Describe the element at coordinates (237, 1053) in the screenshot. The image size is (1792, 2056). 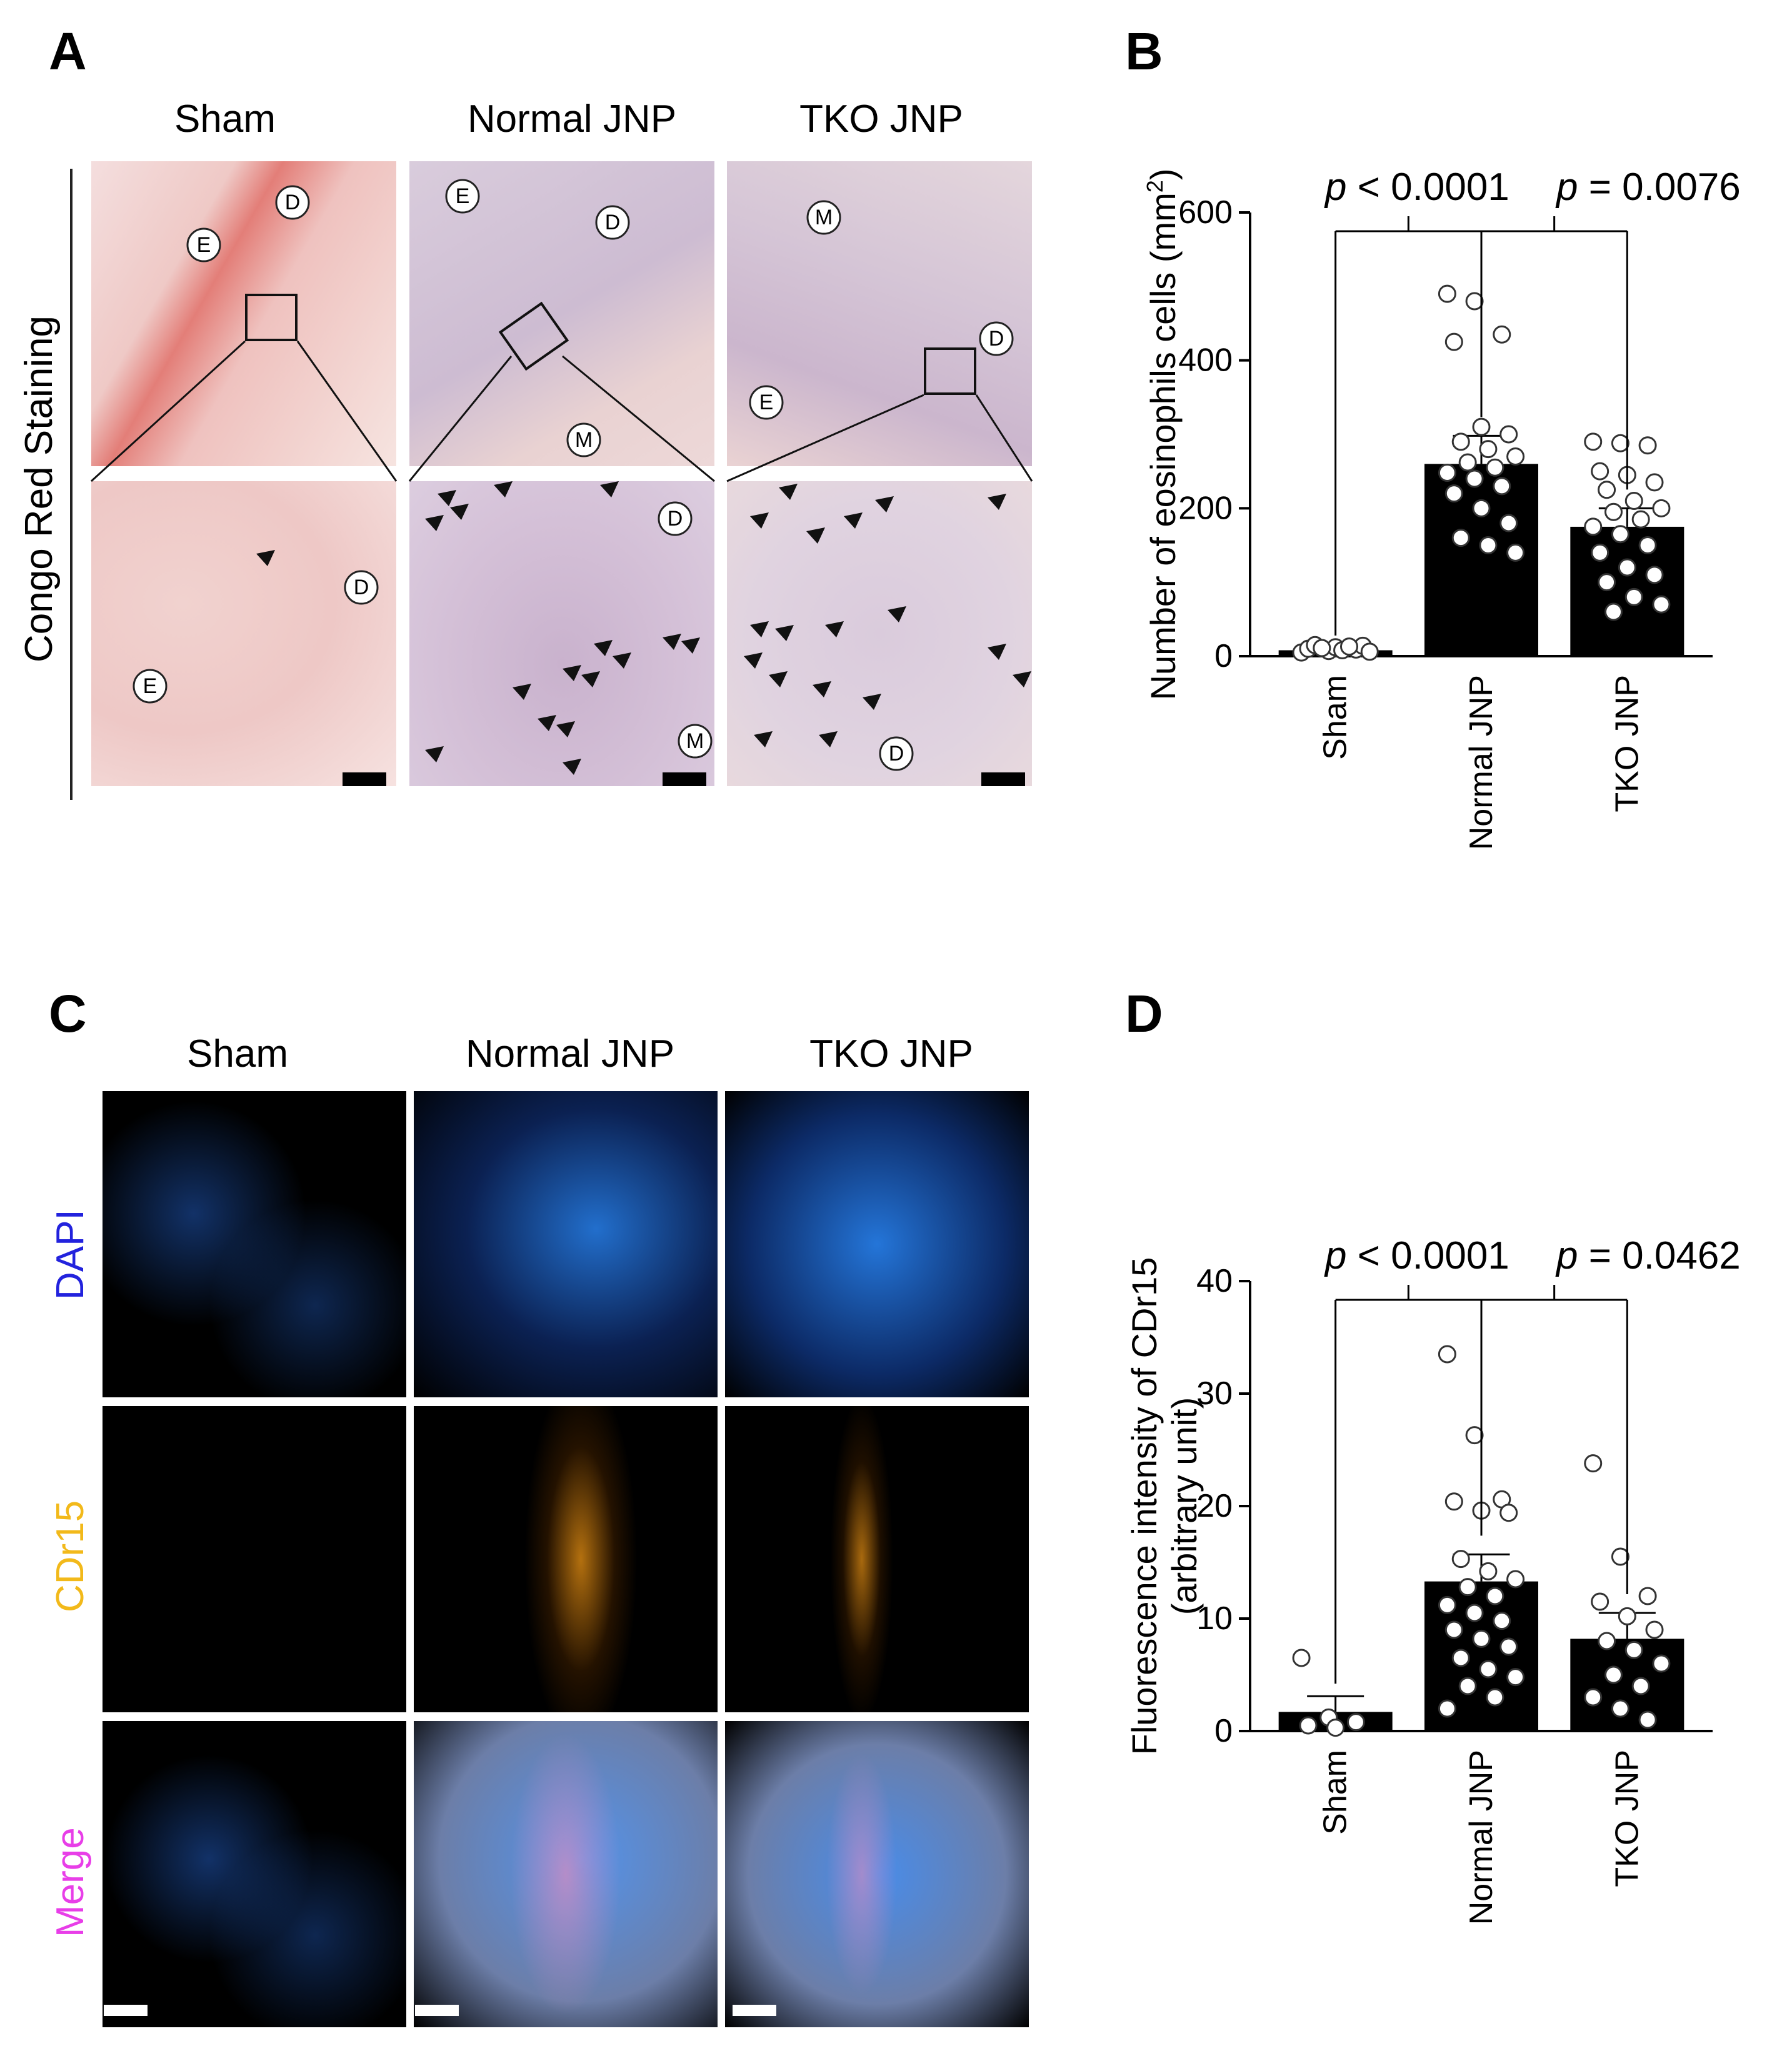
I see `panel-c-col-sham: Sham` at that location.